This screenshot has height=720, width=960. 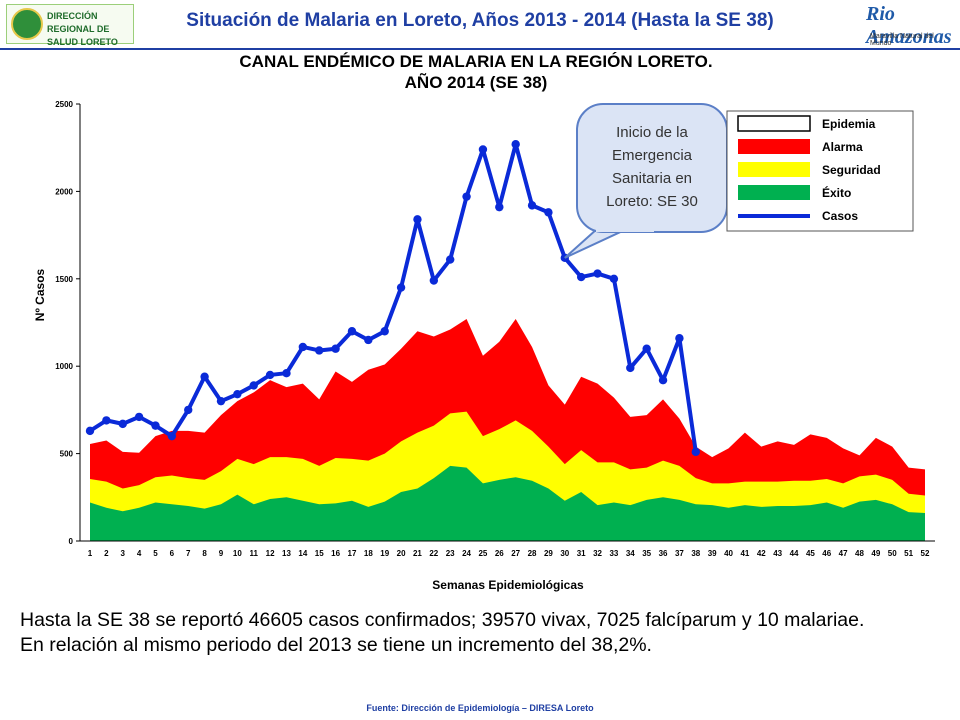 I want to click on x-tick-label: 51, so click(x=908, y=553).